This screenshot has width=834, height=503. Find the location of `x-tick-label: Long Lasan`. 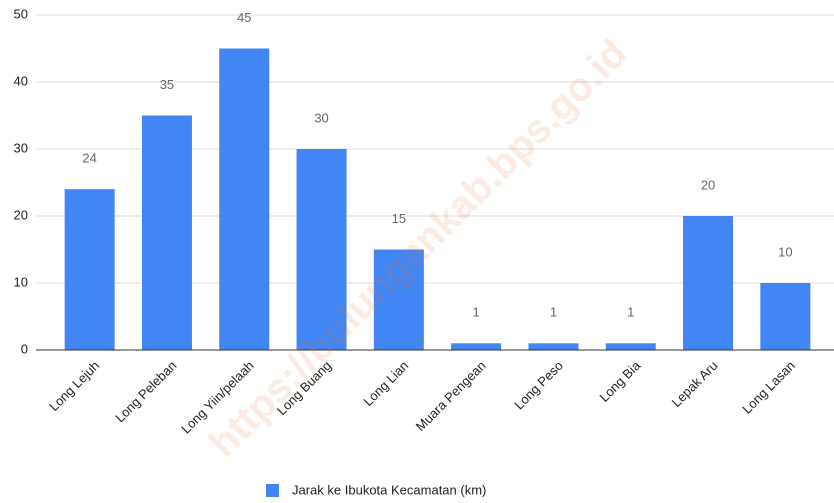

x-tick-label: Long Lasan is located at coordinates (768, 387).